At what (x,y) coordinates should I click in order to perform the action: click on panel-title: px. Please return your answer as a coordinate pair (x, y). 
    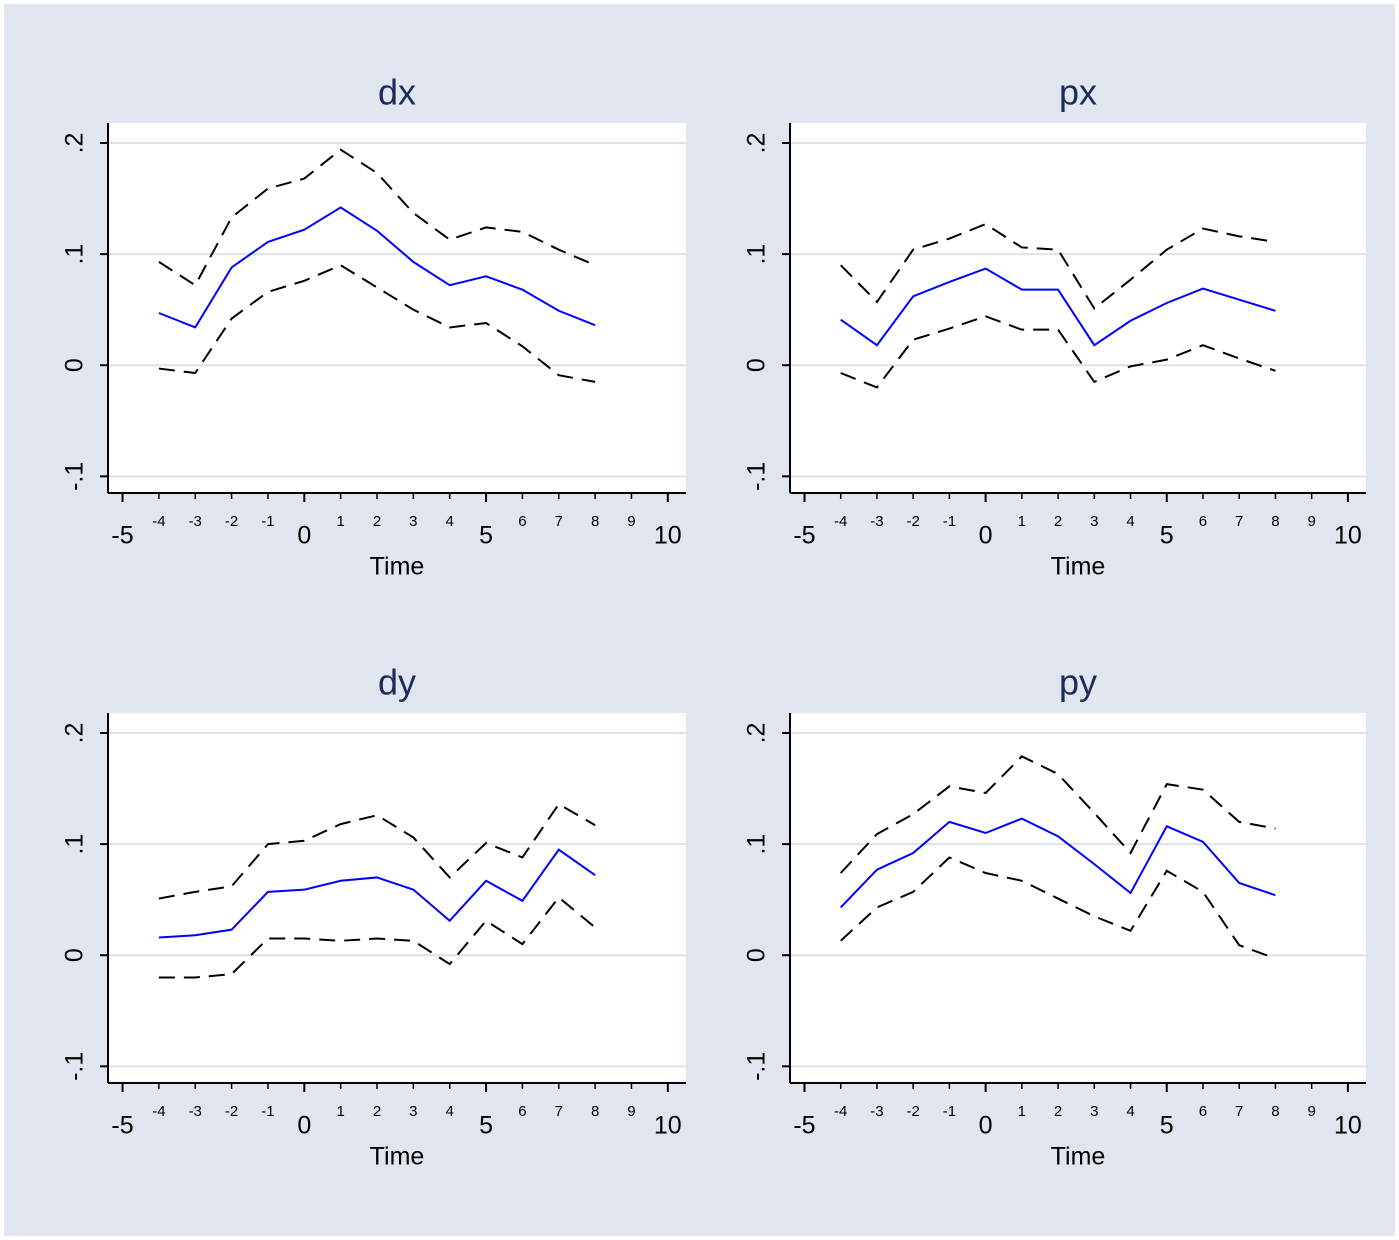
    Looking at the image, I should click on (1078, 92).